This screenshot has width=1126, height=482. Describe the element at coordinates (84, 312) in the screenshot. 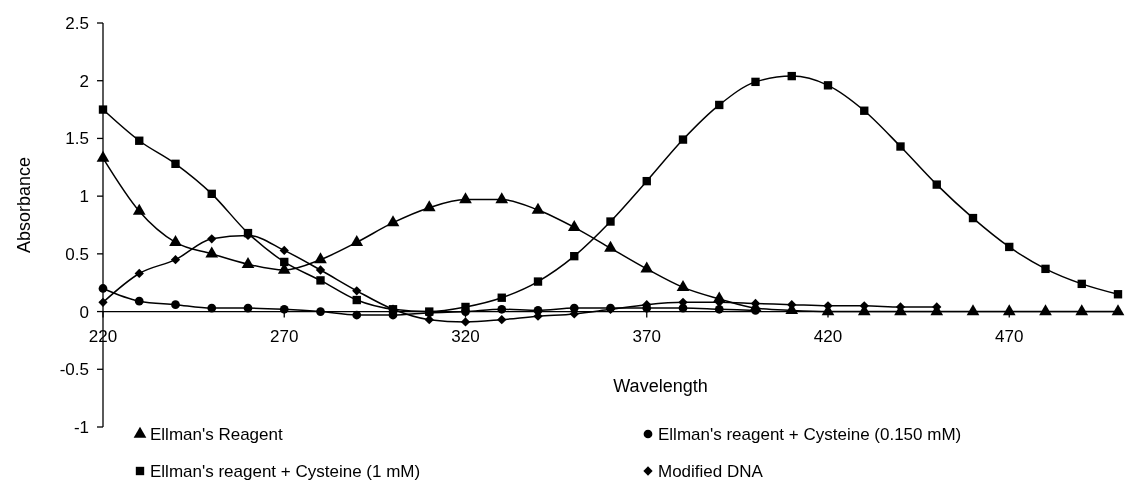

I see `y-tick-label: 0` at that location.